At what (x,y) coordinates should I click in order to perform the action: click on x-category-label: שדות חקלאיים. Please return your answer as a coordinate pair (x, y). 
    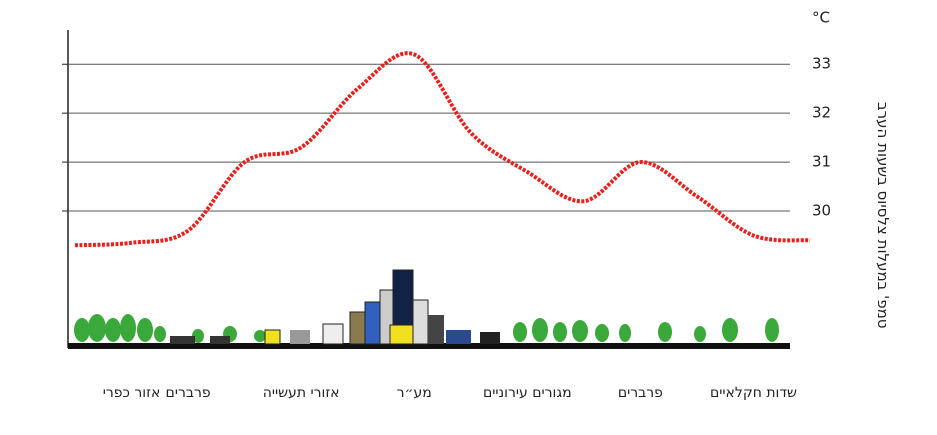
    Looking at the image, I should click on (753, 393).